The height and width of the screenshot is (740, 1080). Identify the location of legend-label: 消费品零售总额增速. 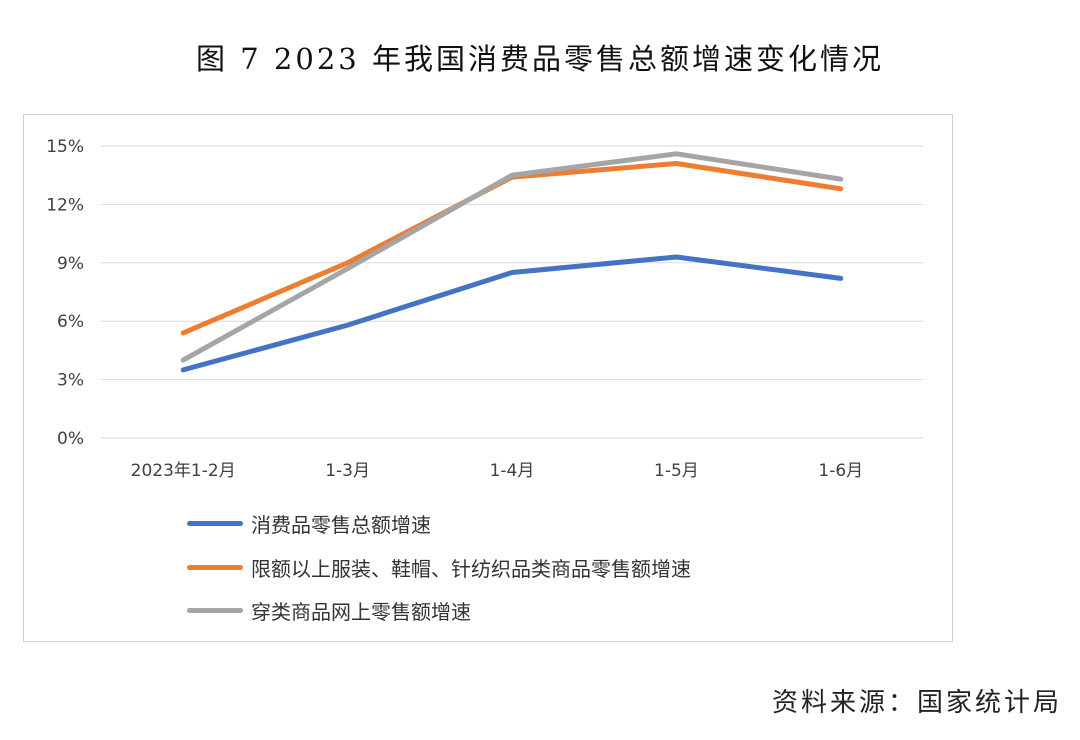
(341, 524).